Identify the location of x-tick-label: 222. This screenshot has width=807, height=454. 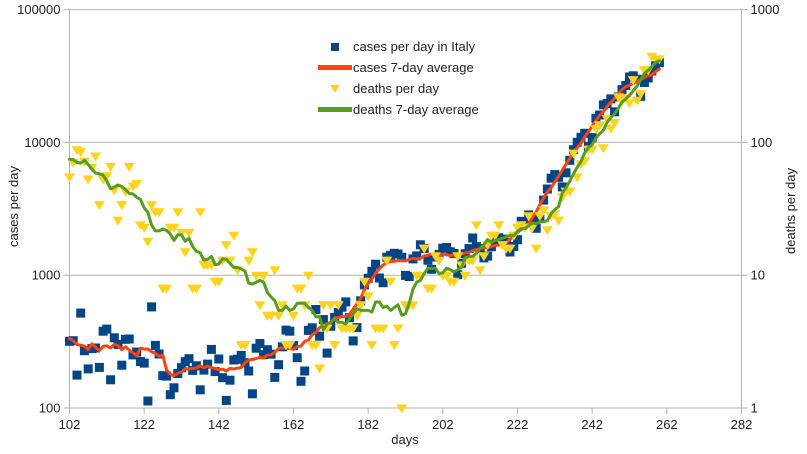
(518, 424).